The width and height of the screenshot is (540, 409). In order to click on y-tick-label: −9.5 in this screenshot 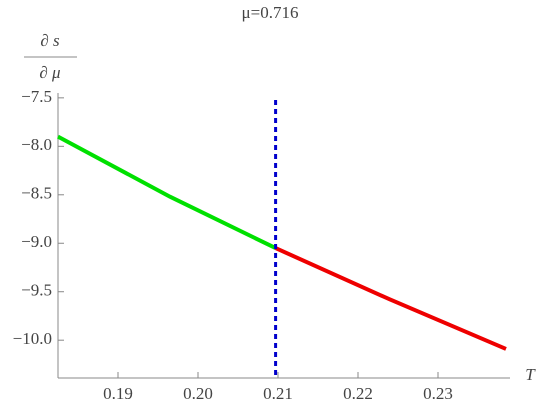, I will do `click(36, 290)`.